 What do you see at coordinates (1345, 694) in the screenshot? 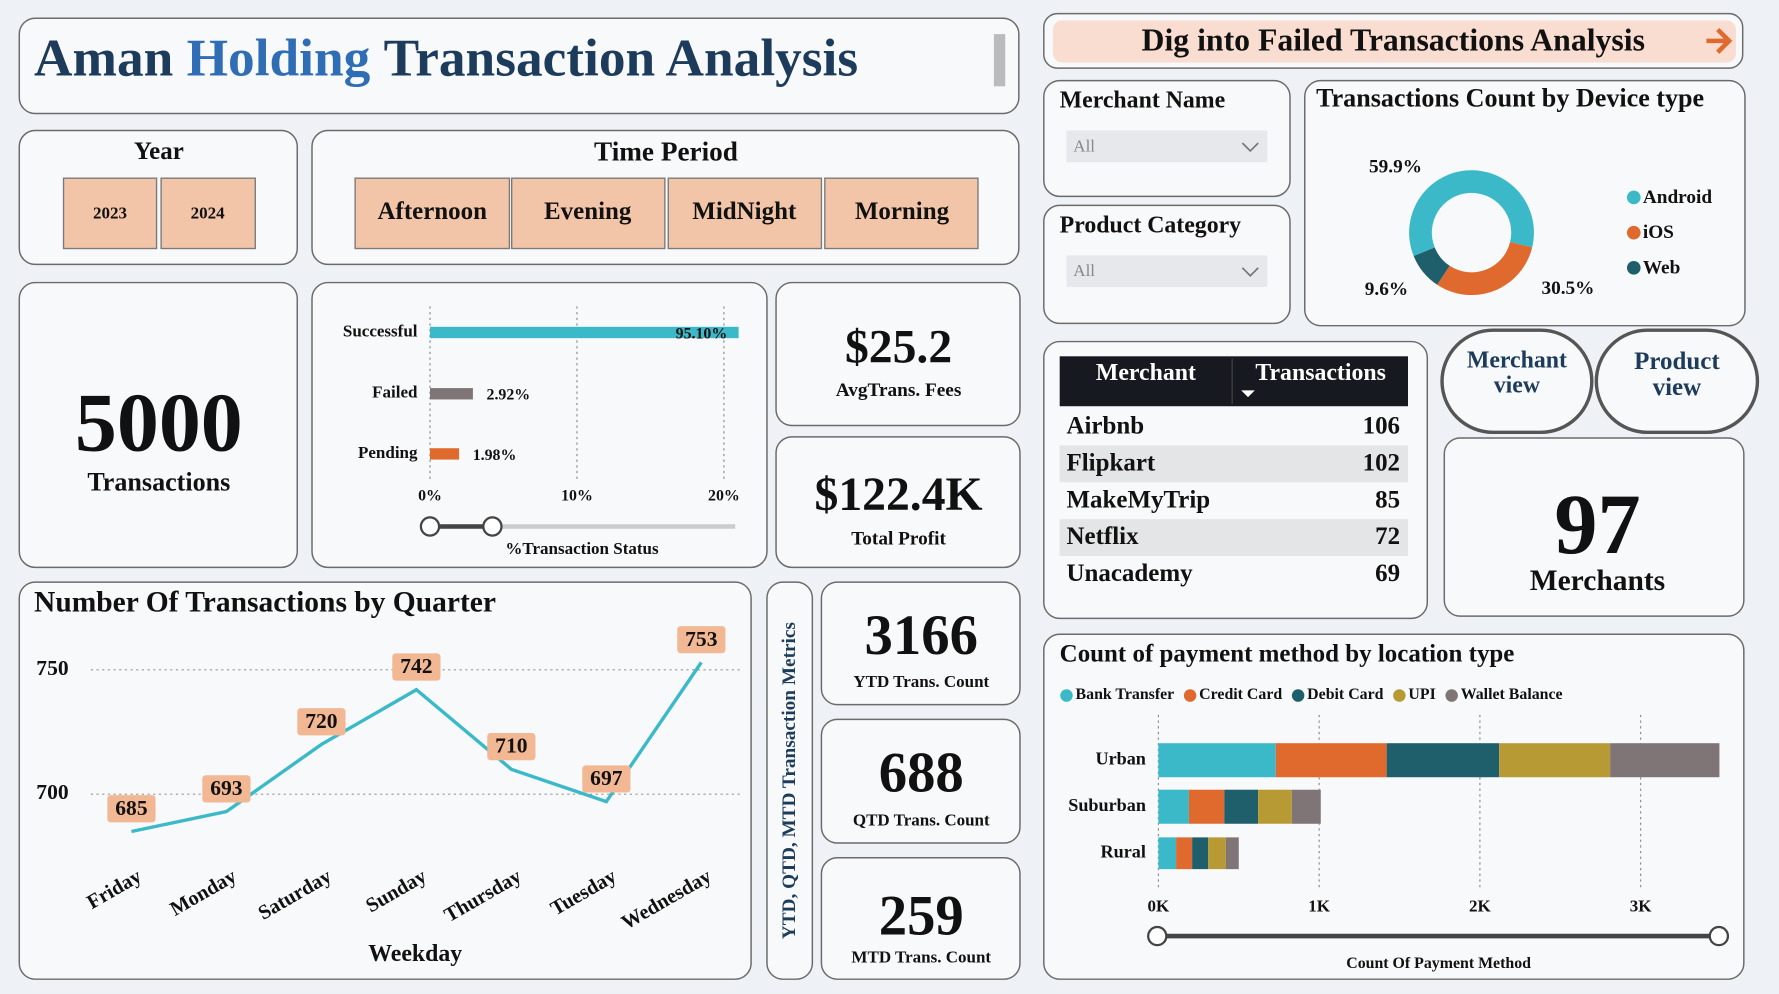
I see `legend-label: Debit Card` at bounding box center [1345, 694].